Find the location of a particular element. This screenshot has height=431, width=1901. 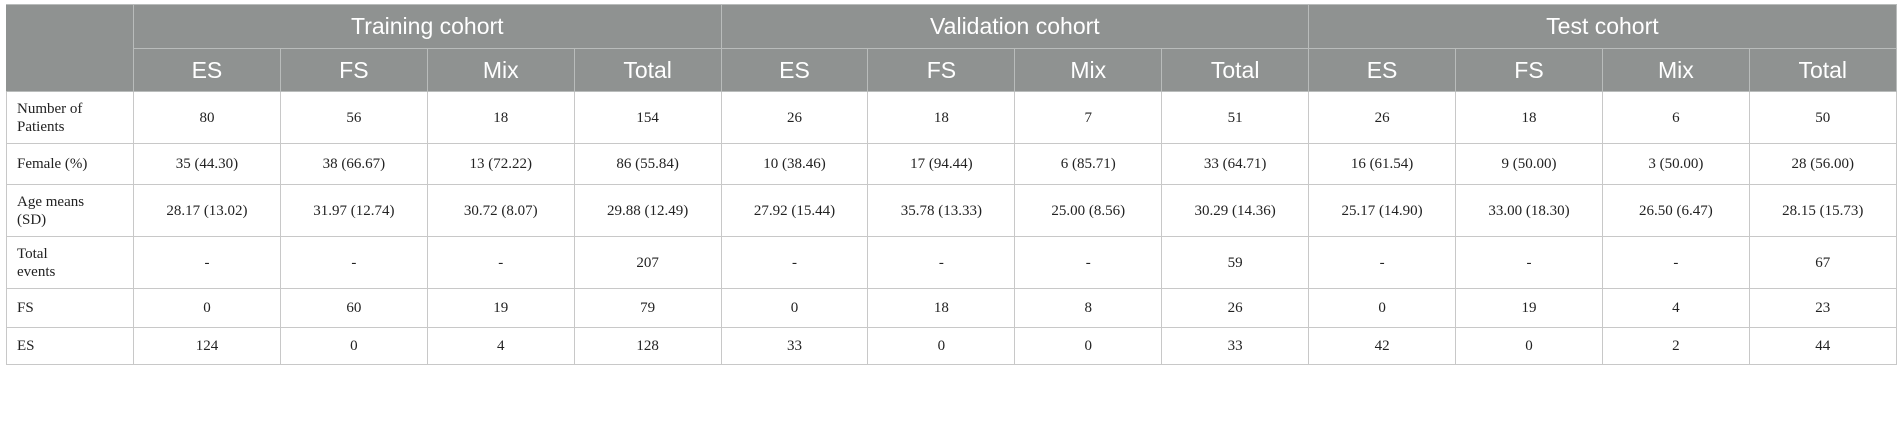

table-cell: 56 is located at coordinates (353, 117).